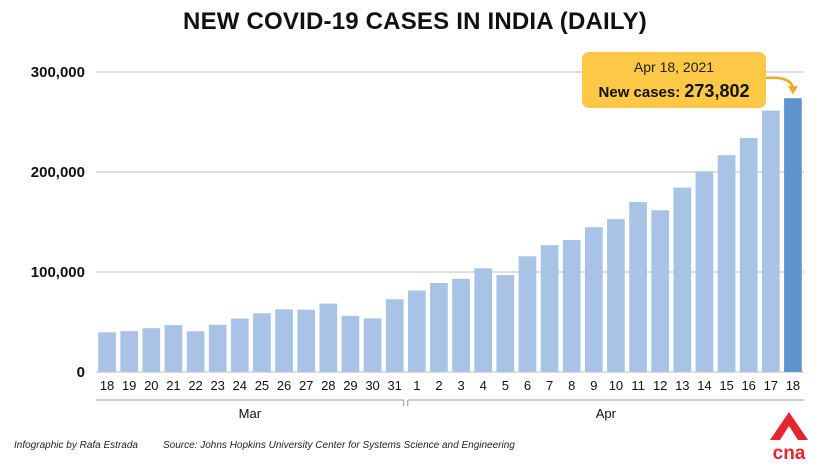  Describe the element at coordinates (674, 67) in the screenshot. I see `callout-date: Apr 18, 2021` at that location.